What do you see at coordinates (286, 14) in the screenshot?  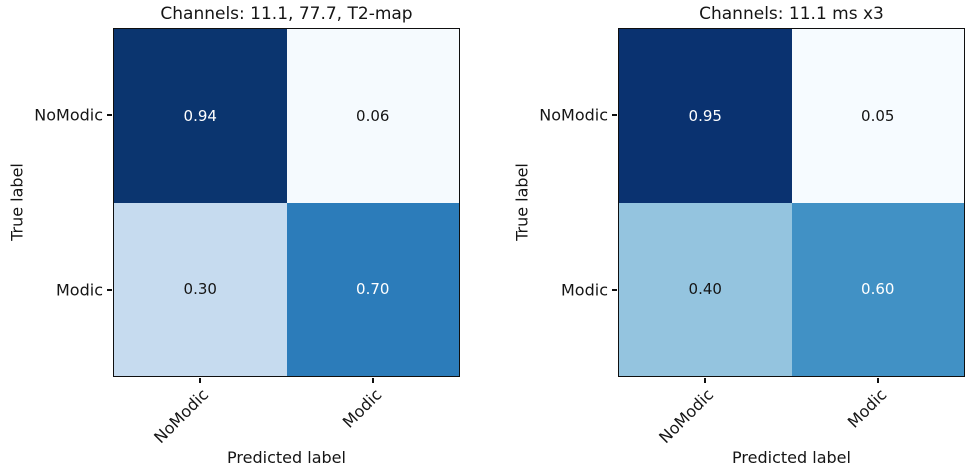 I see `plot-title: Channels: 11.1, 77.7, T2-map` at bounding box center [286, 14].